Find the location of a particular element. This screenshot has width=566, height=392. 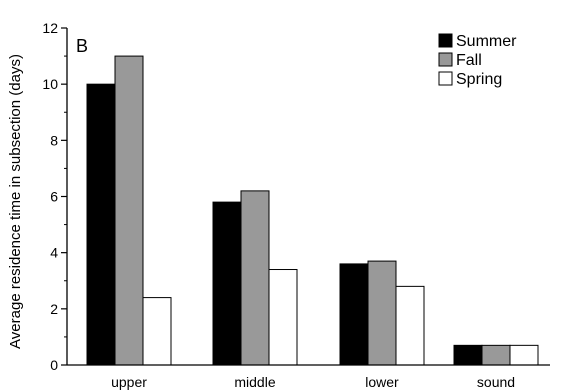

bar-summer-lower is located at coordinates (354, 314).